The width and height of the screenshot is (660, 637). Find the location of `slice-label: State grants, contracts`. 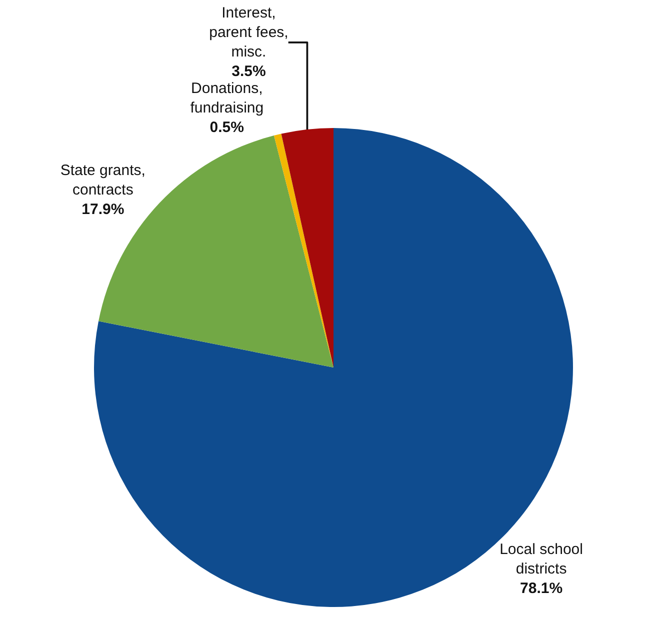

slice-label: State grants, contracts is located at coordinates (103, 180).